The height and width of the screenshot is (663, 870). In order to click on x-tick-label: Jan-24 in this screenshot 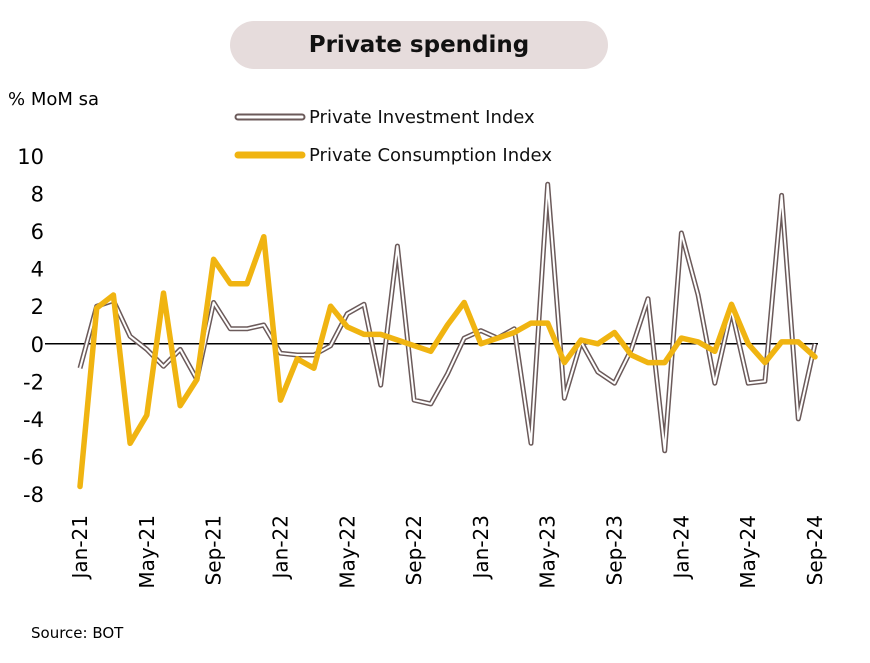, I will do `click(681, 548)`.